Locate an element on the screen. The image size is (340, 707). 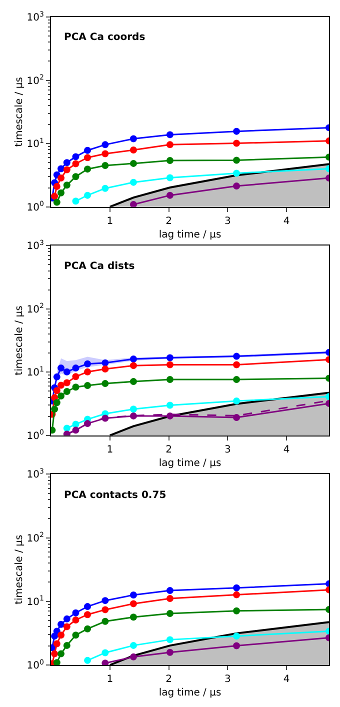
text: PCA Ca dists is located at coordinates (99, 266).